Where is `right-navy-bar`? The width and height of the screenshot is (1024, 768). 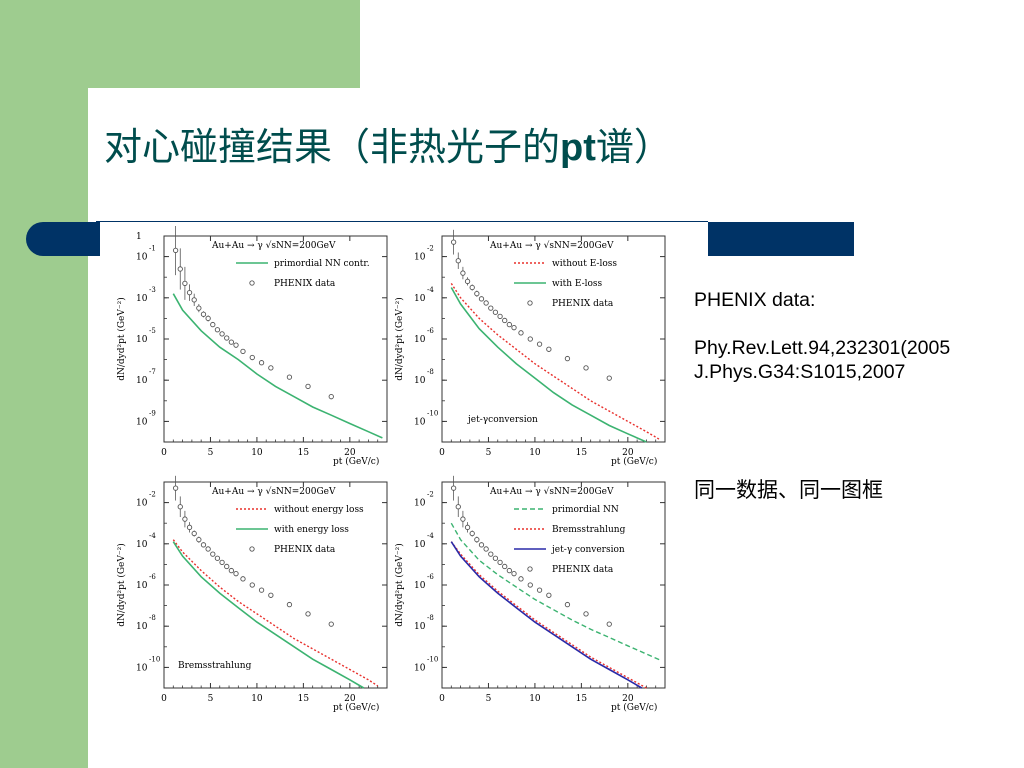 right-navy-bar is located at coordinates (781, 239).